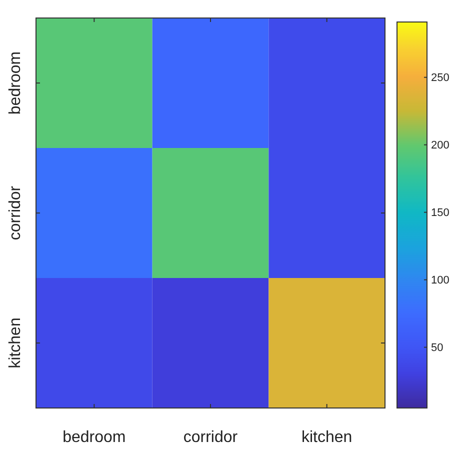 This screenshot has width=454, height=452. I want to click on y-tick-label: corridor, so click(15, 212).